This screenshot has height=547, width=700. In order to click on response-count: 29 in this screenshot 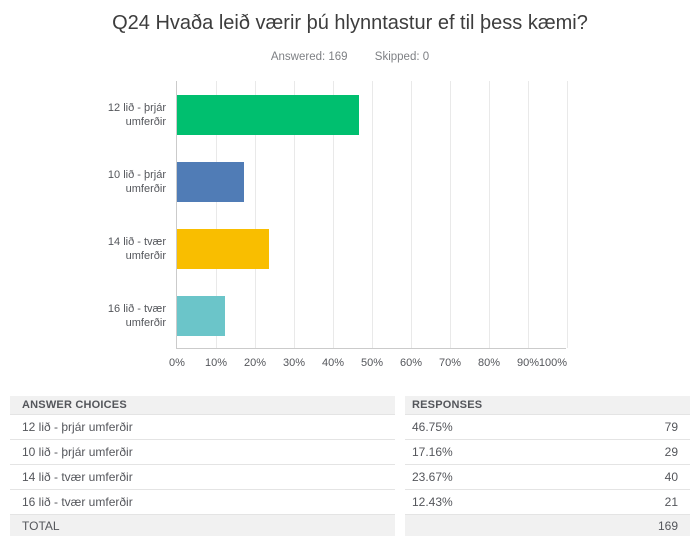, I will do `click(671, 452)`.